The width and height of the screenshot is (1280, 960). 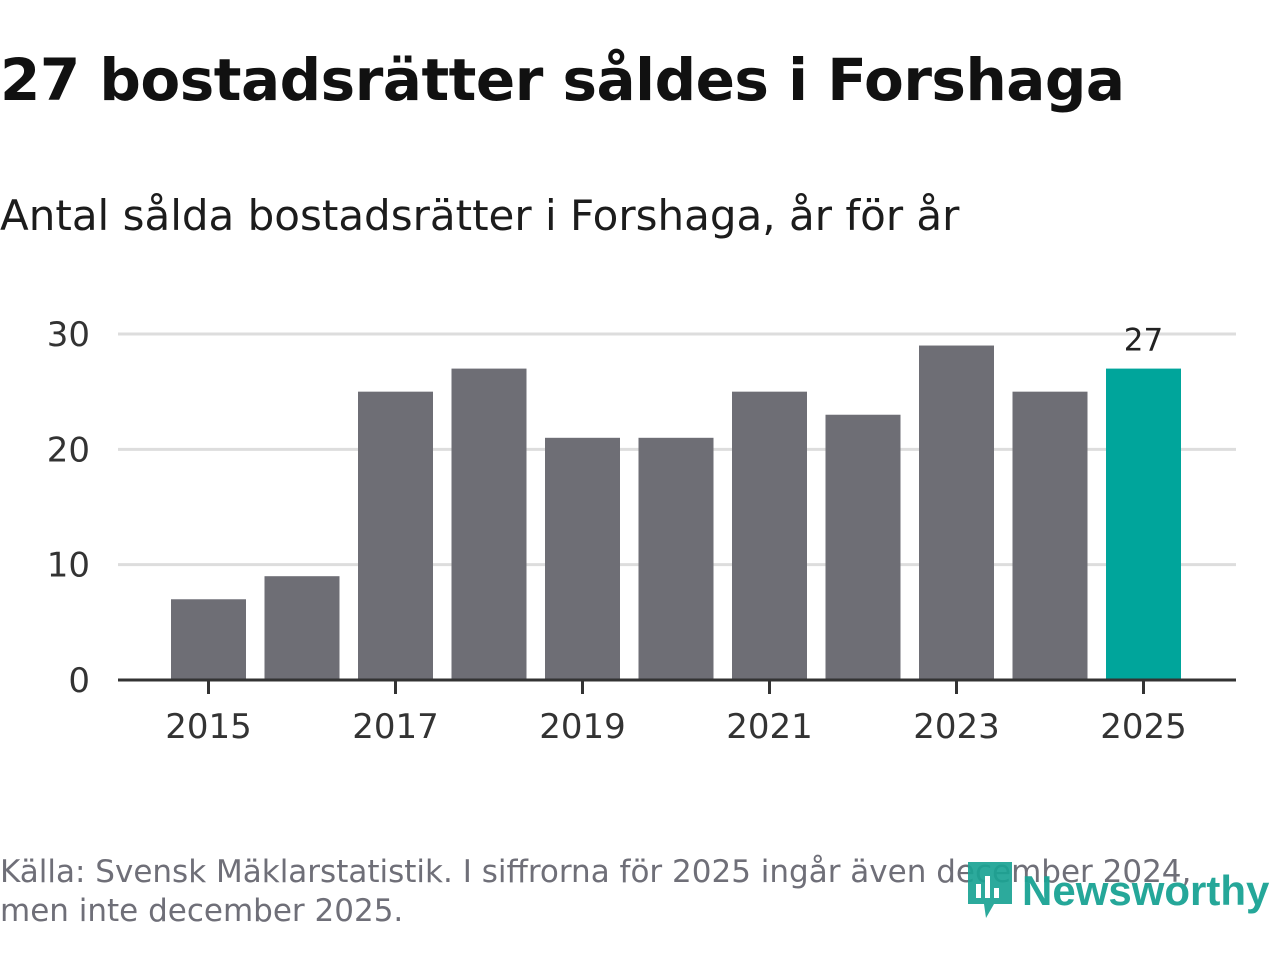 I want to click on data-label-2025: 27, so click(x=1143, y=341).